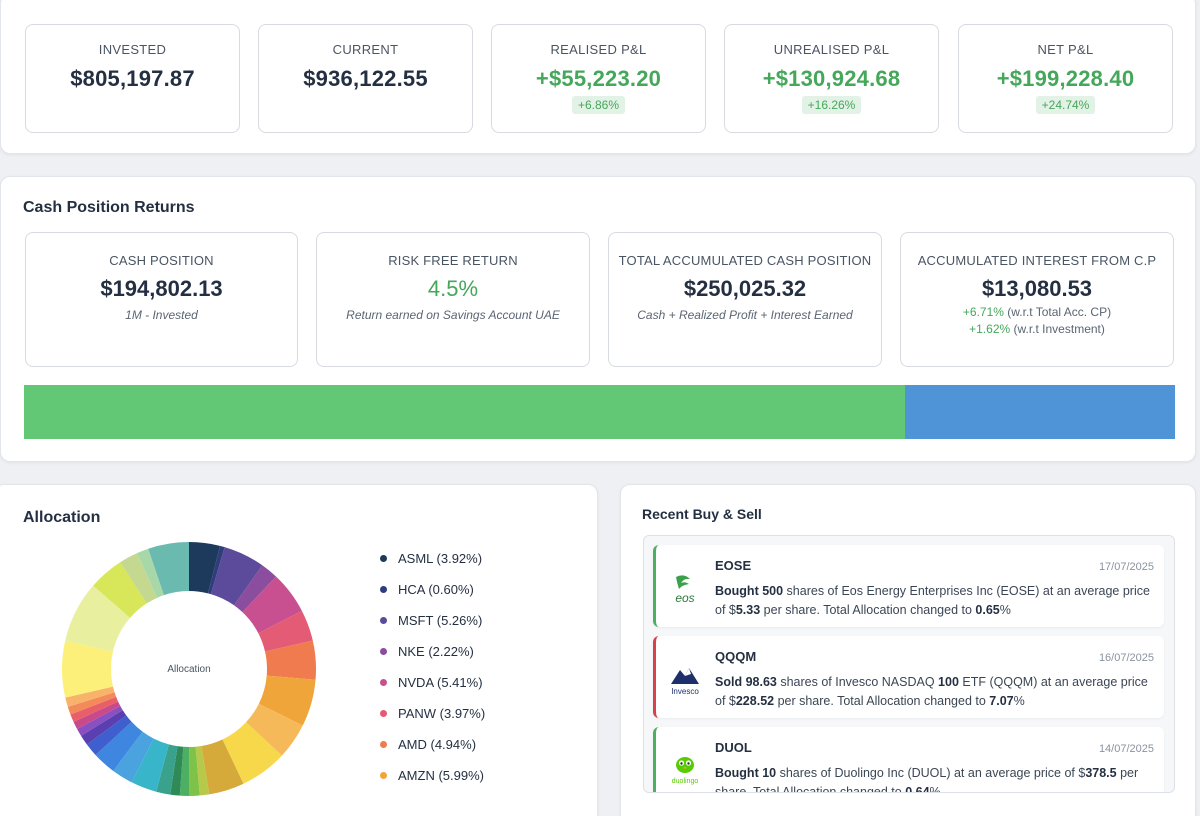 Image resolution: width=1200 pixels, height=816 pixels. Describe the element at coordinates (161, 299) in the screenshot. I see `cash-position-card: CASH POSITION $194,802.13 1M - Invested` at that location.